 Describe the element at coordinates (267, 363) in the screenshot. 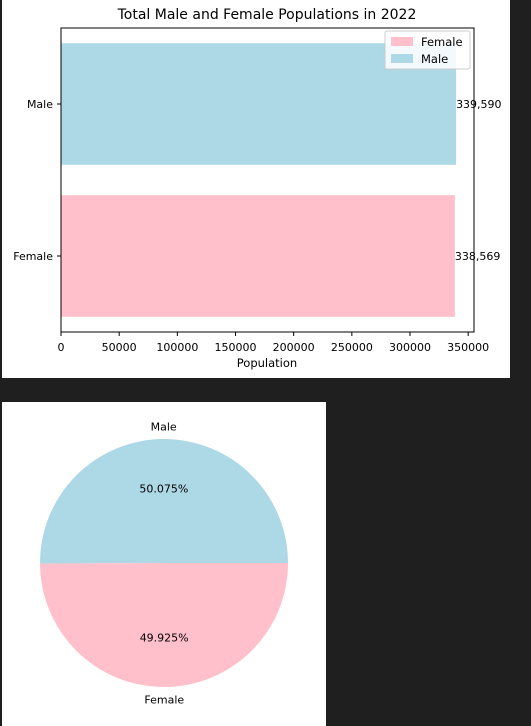

I see `x-axis-label: Population` at that location.